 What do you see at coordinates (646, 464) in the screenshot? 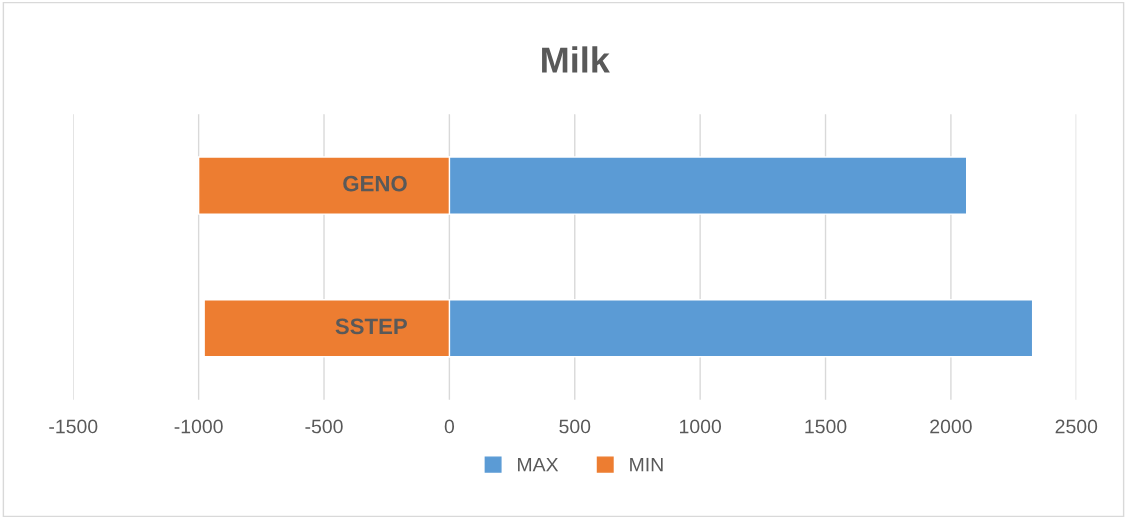
I see `legend-label: MIN` at bounding box center [646, 464].